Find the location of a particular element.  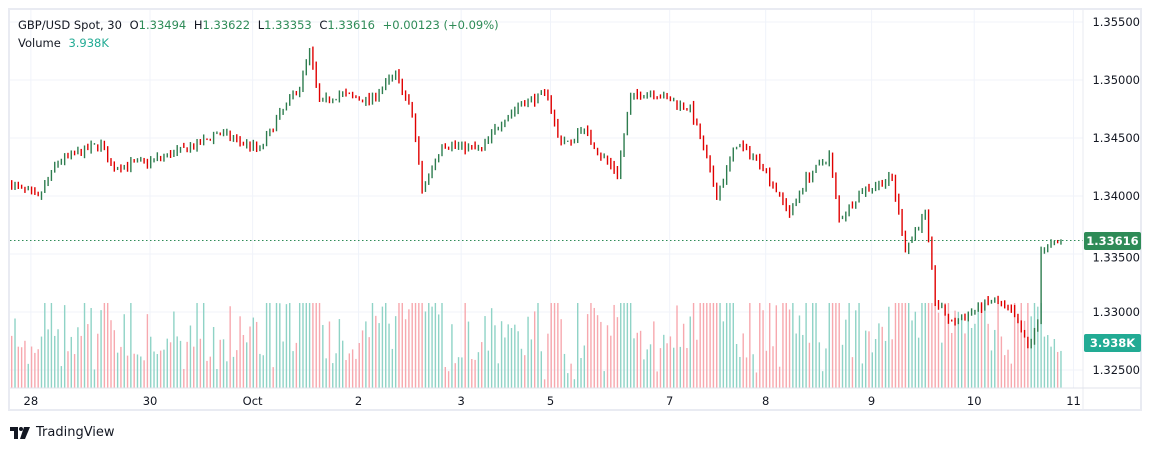

volume-label: Volume is located at coordinates (39, 43).